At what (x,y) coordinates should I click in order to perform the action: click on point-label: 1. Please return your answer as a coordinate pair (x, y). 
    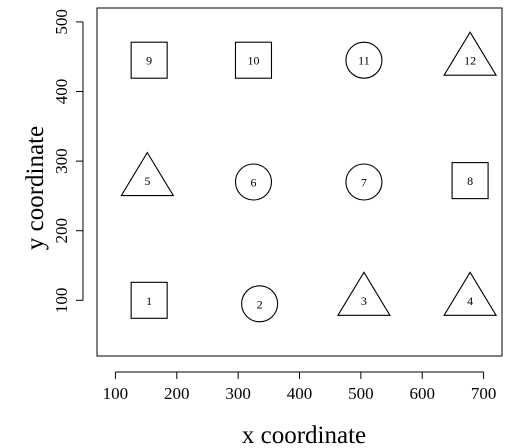
    Looking at the image, I should click on (149, 301).